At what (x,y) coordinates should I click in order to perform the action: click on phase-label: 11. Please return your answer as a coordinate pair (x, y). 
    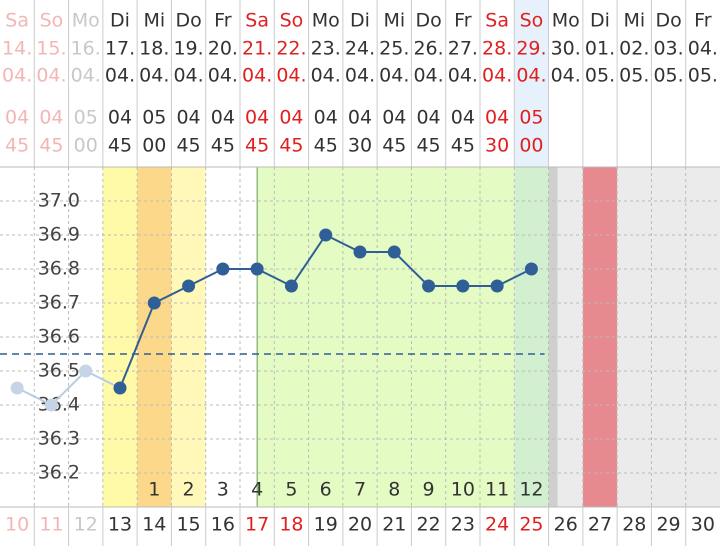
    Looking at the image, I should click on (497, 490).